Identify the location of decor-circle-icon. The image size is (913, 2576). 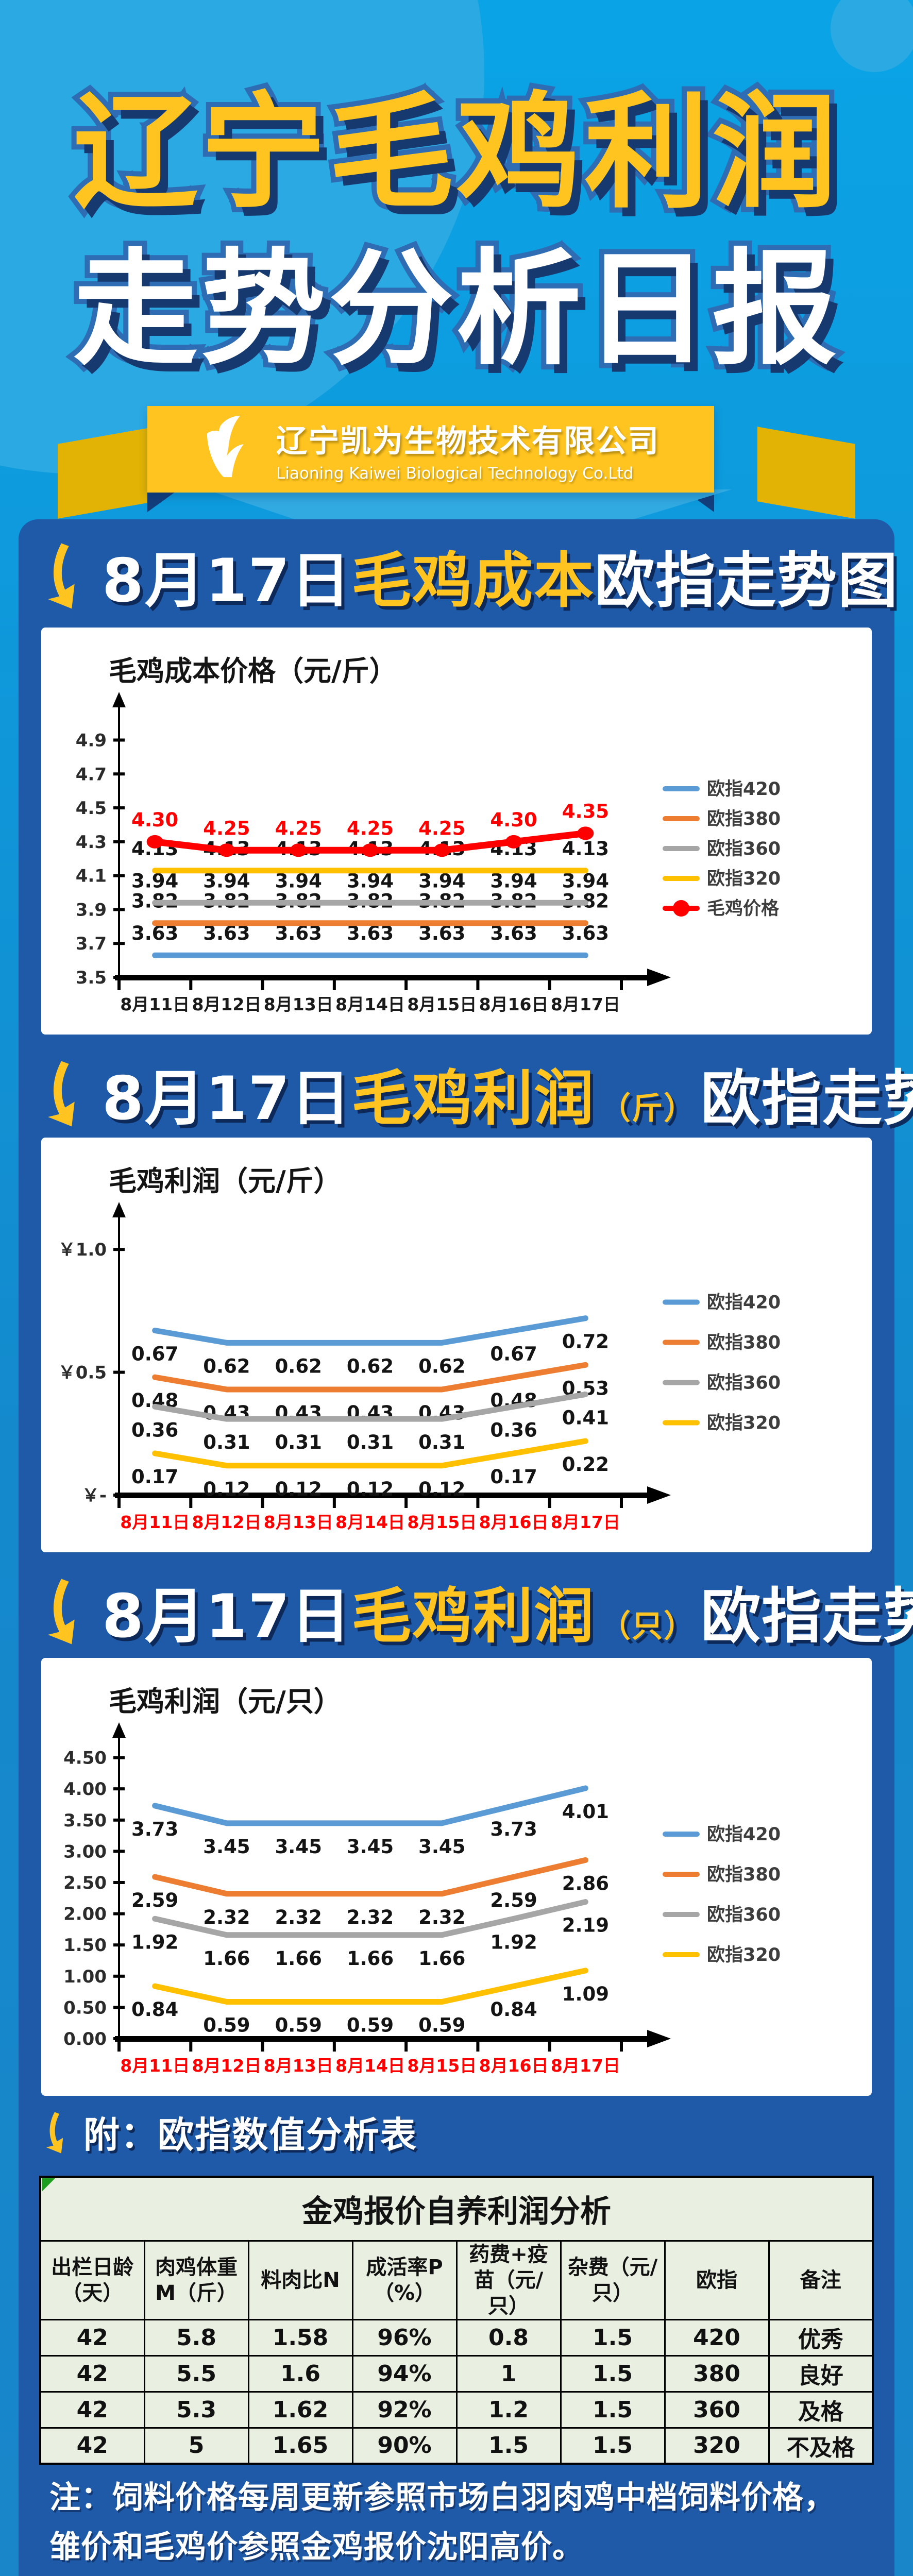
(872, 36).